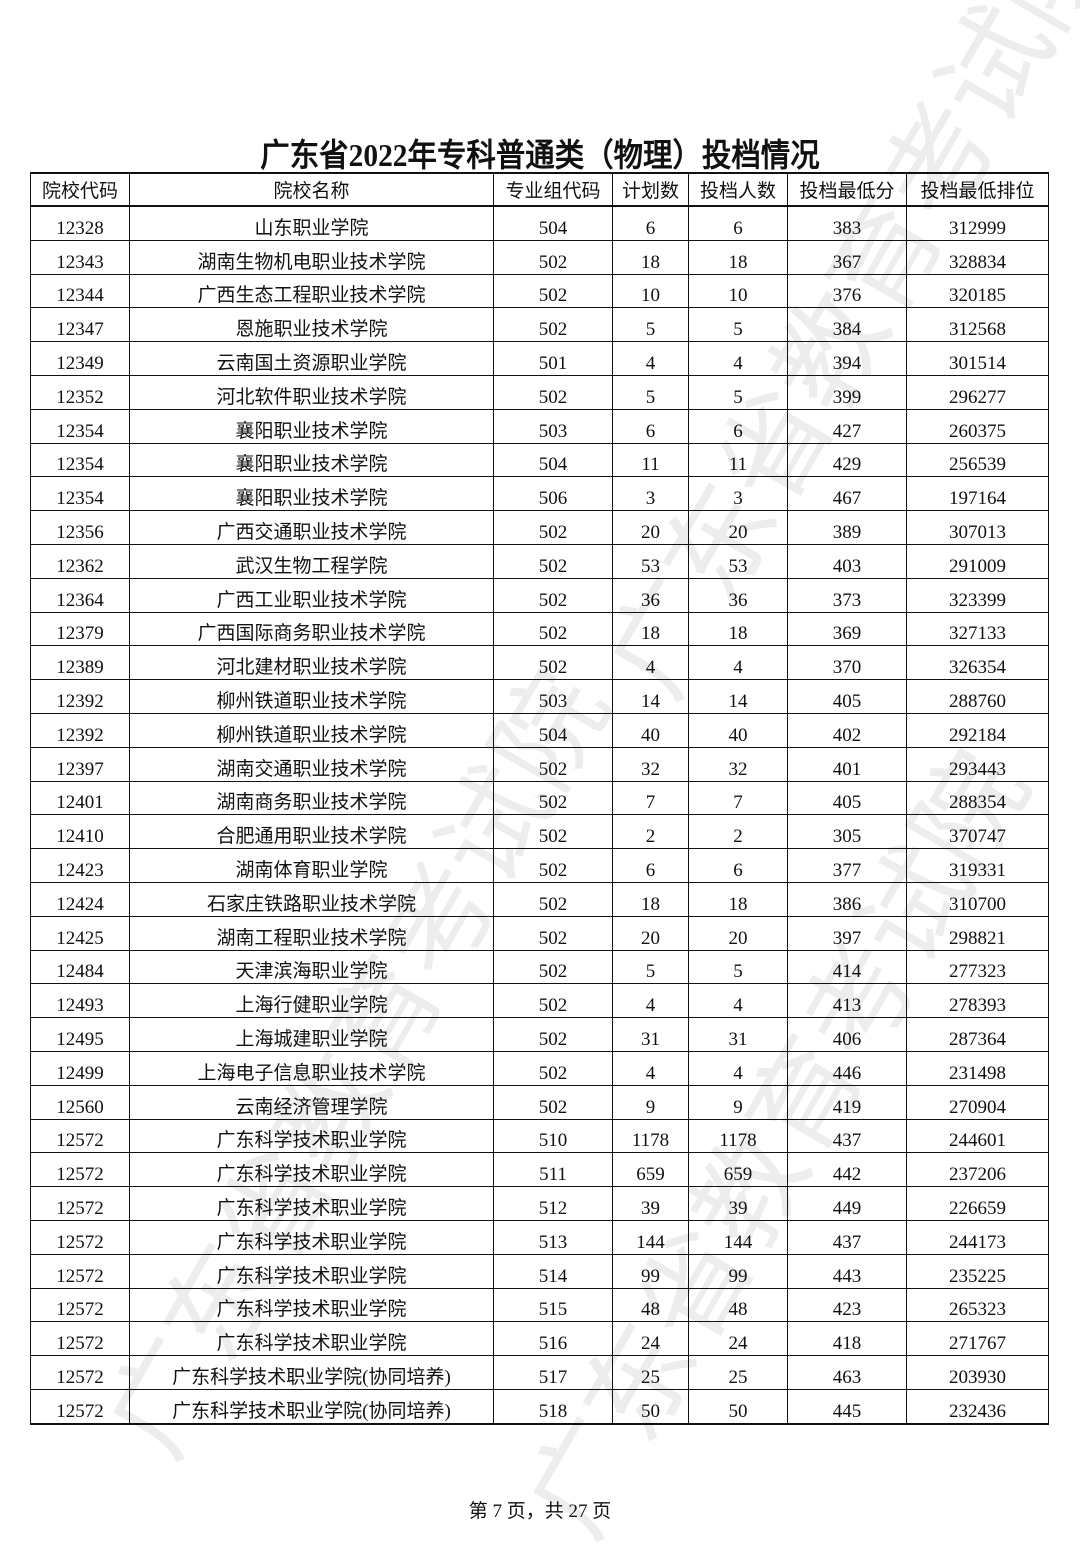 This screenshot has height=1560, width=1080. I want to click on table-row: 12347 恩施职业技术学院 502 5 5 384 312568, so click(539, 325).